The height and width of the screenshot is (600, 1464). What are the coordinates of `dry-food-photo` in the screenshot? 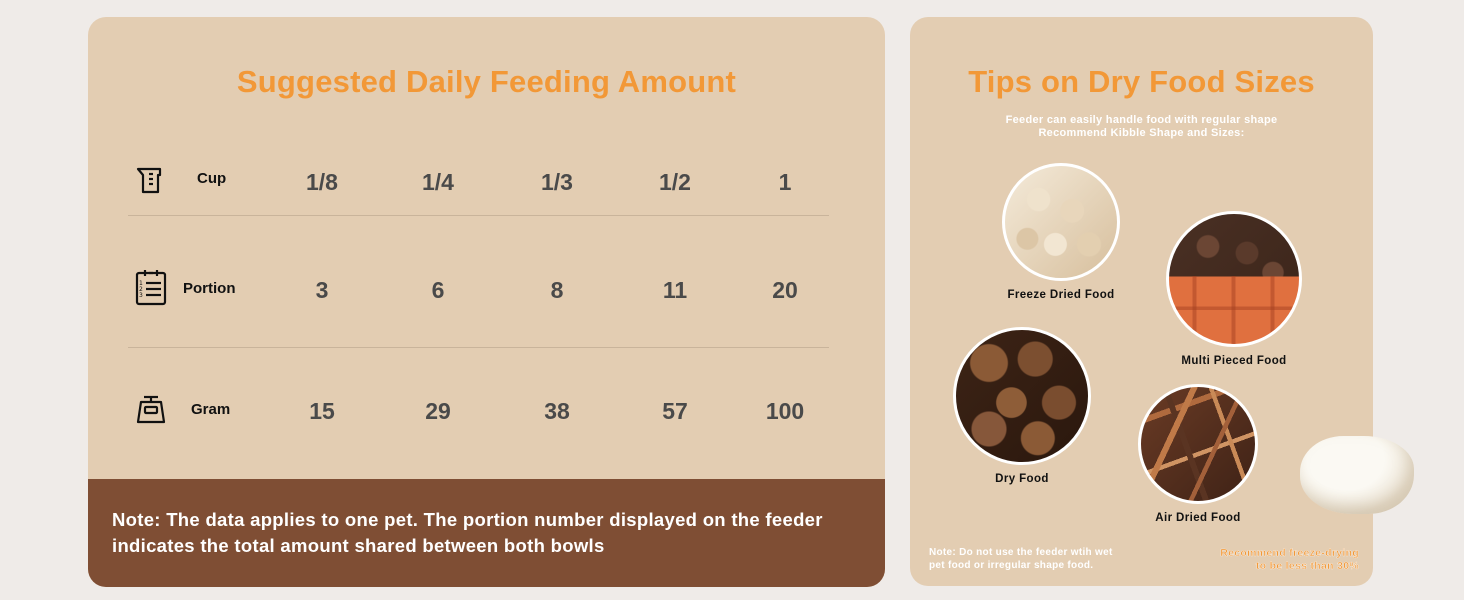 It's located at (1022, 396).